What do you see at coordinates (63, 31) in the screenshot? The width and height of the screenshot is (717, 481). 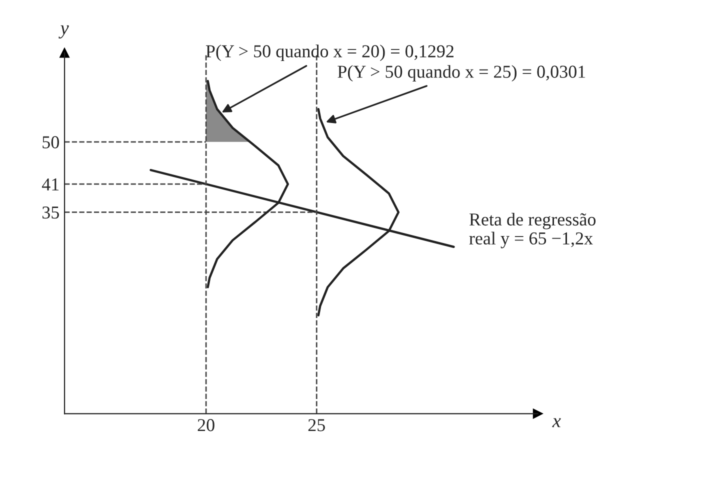 I see `y-axis-title: y` at bounding box center [63, 31].